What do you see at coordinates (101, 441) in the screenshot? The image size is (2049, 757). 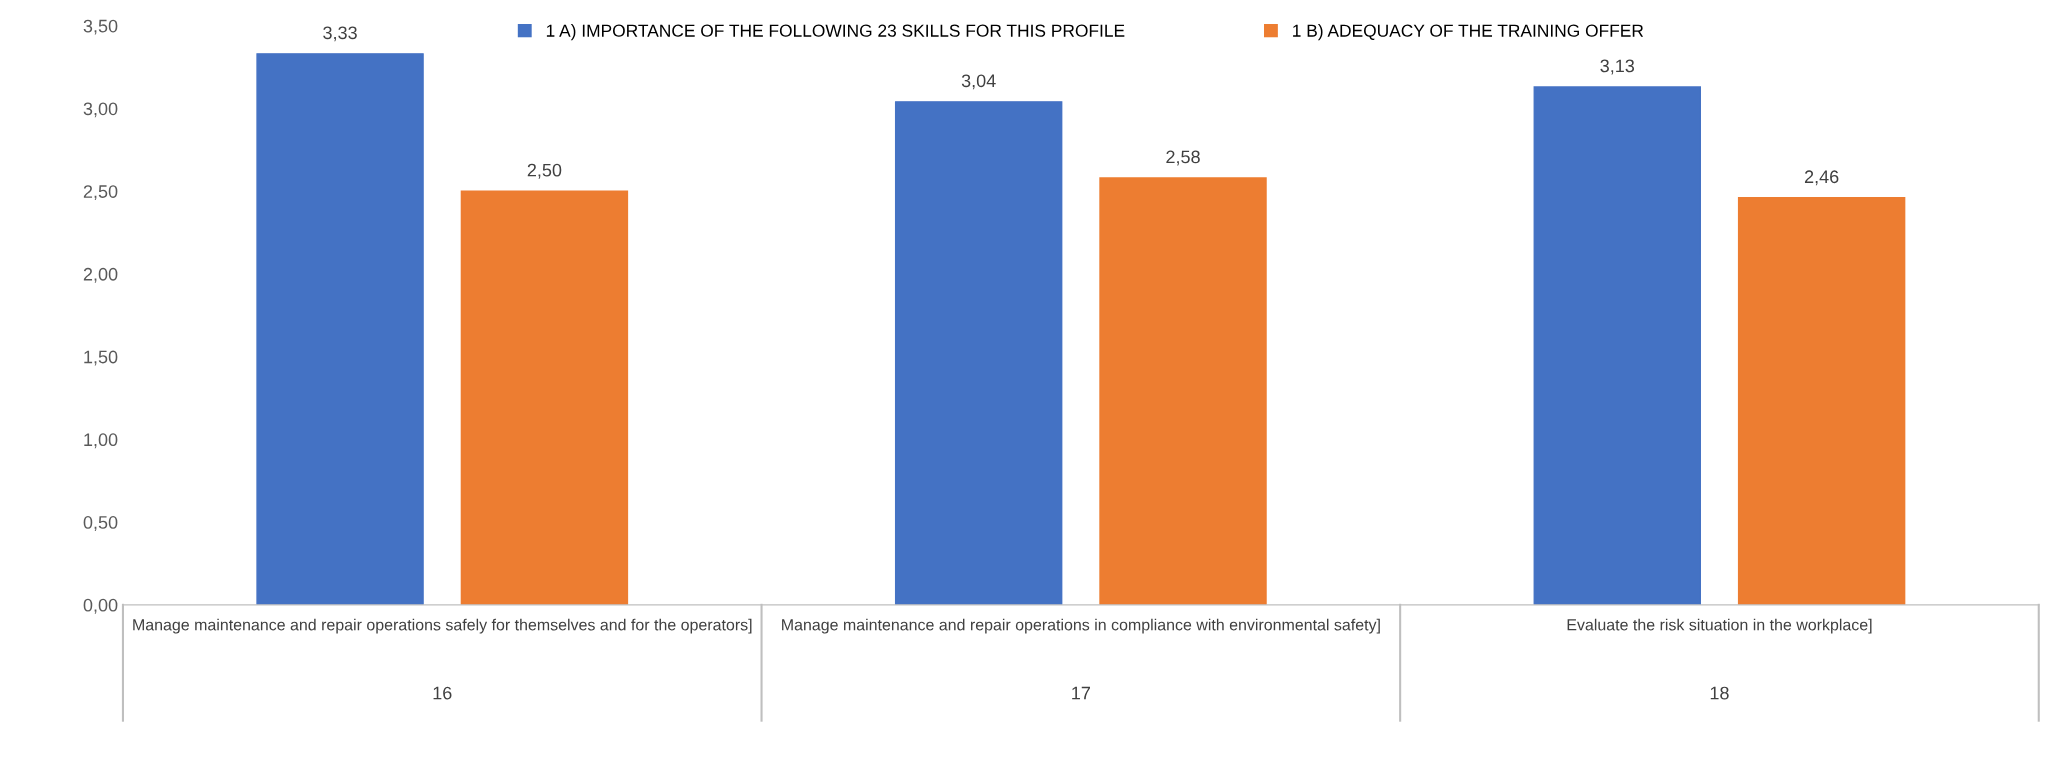 I see `y-tick-label: 1,00` at bounding box center [101, 441].